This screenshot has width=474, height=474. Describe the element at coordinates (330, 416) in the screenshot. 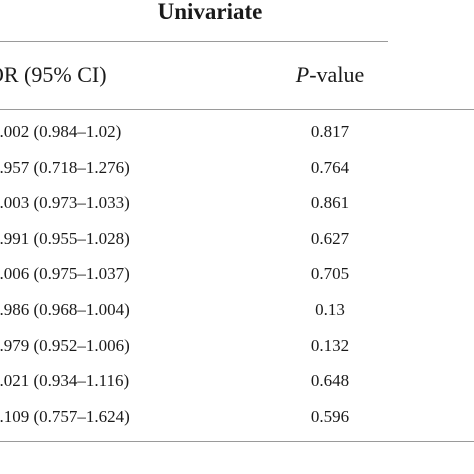

I see `p-value-cell: 0.596` at that location.